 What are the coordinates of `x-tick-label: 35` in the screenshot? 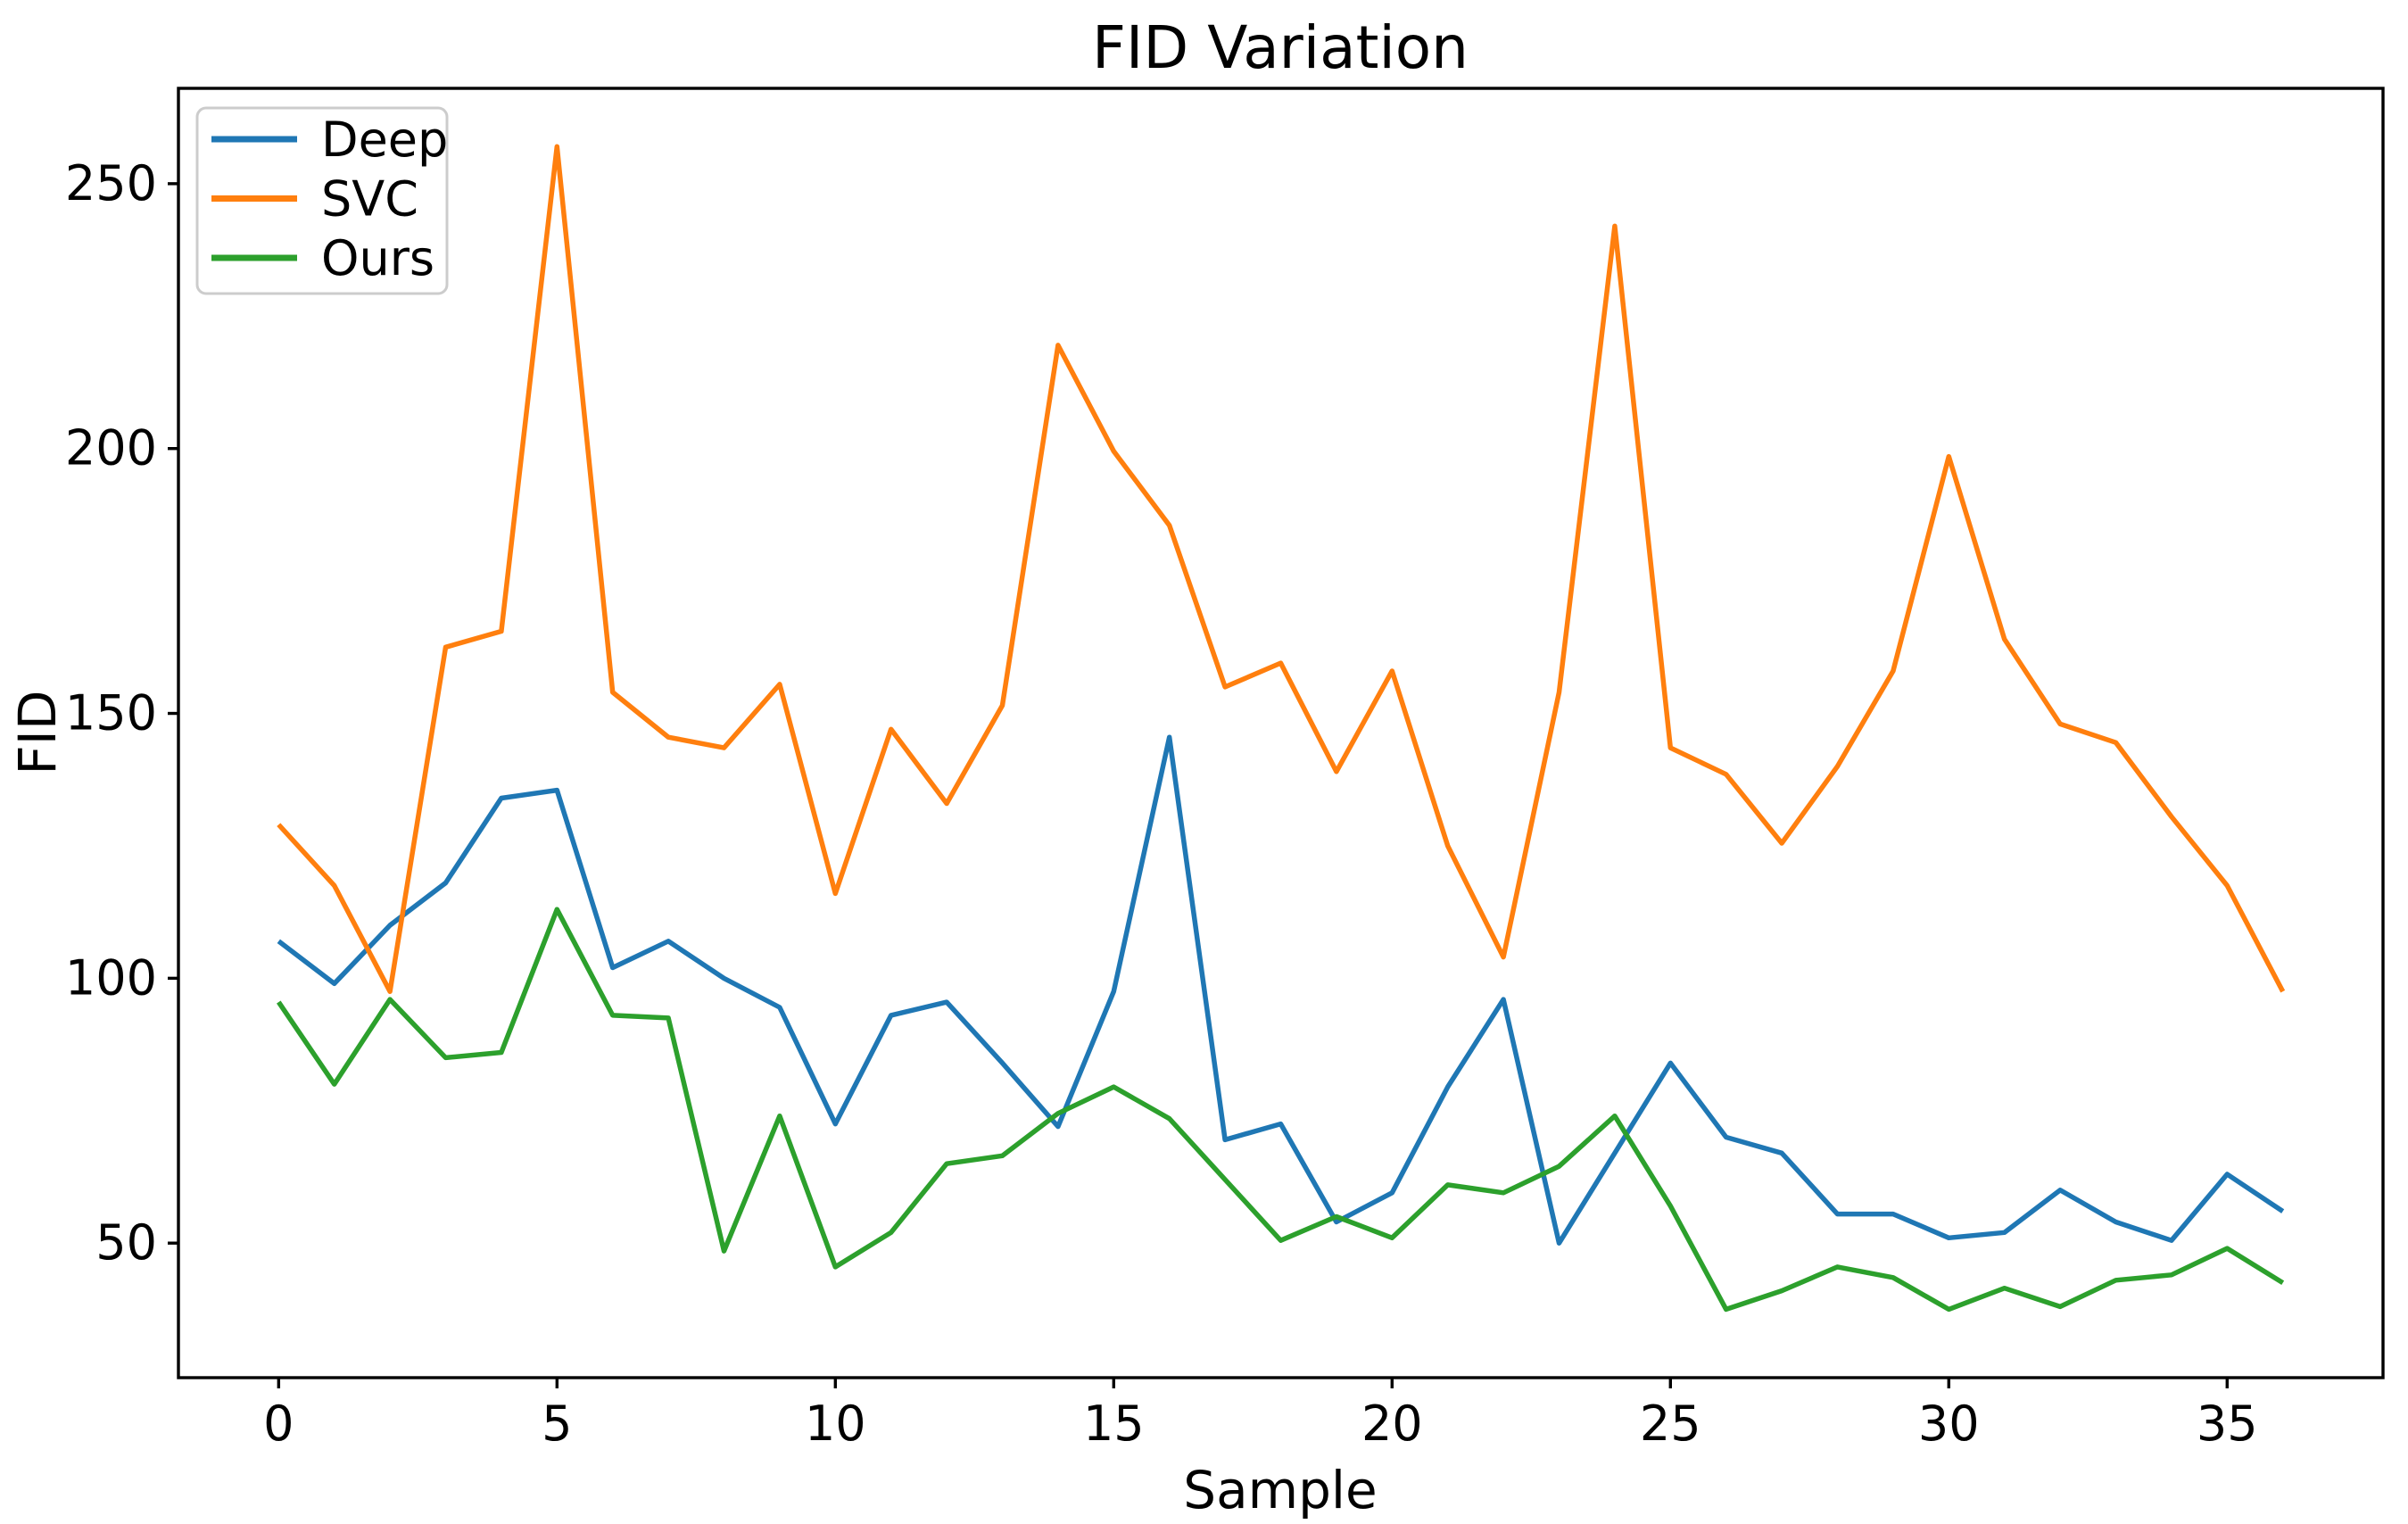 It's located at (2227, 1424).